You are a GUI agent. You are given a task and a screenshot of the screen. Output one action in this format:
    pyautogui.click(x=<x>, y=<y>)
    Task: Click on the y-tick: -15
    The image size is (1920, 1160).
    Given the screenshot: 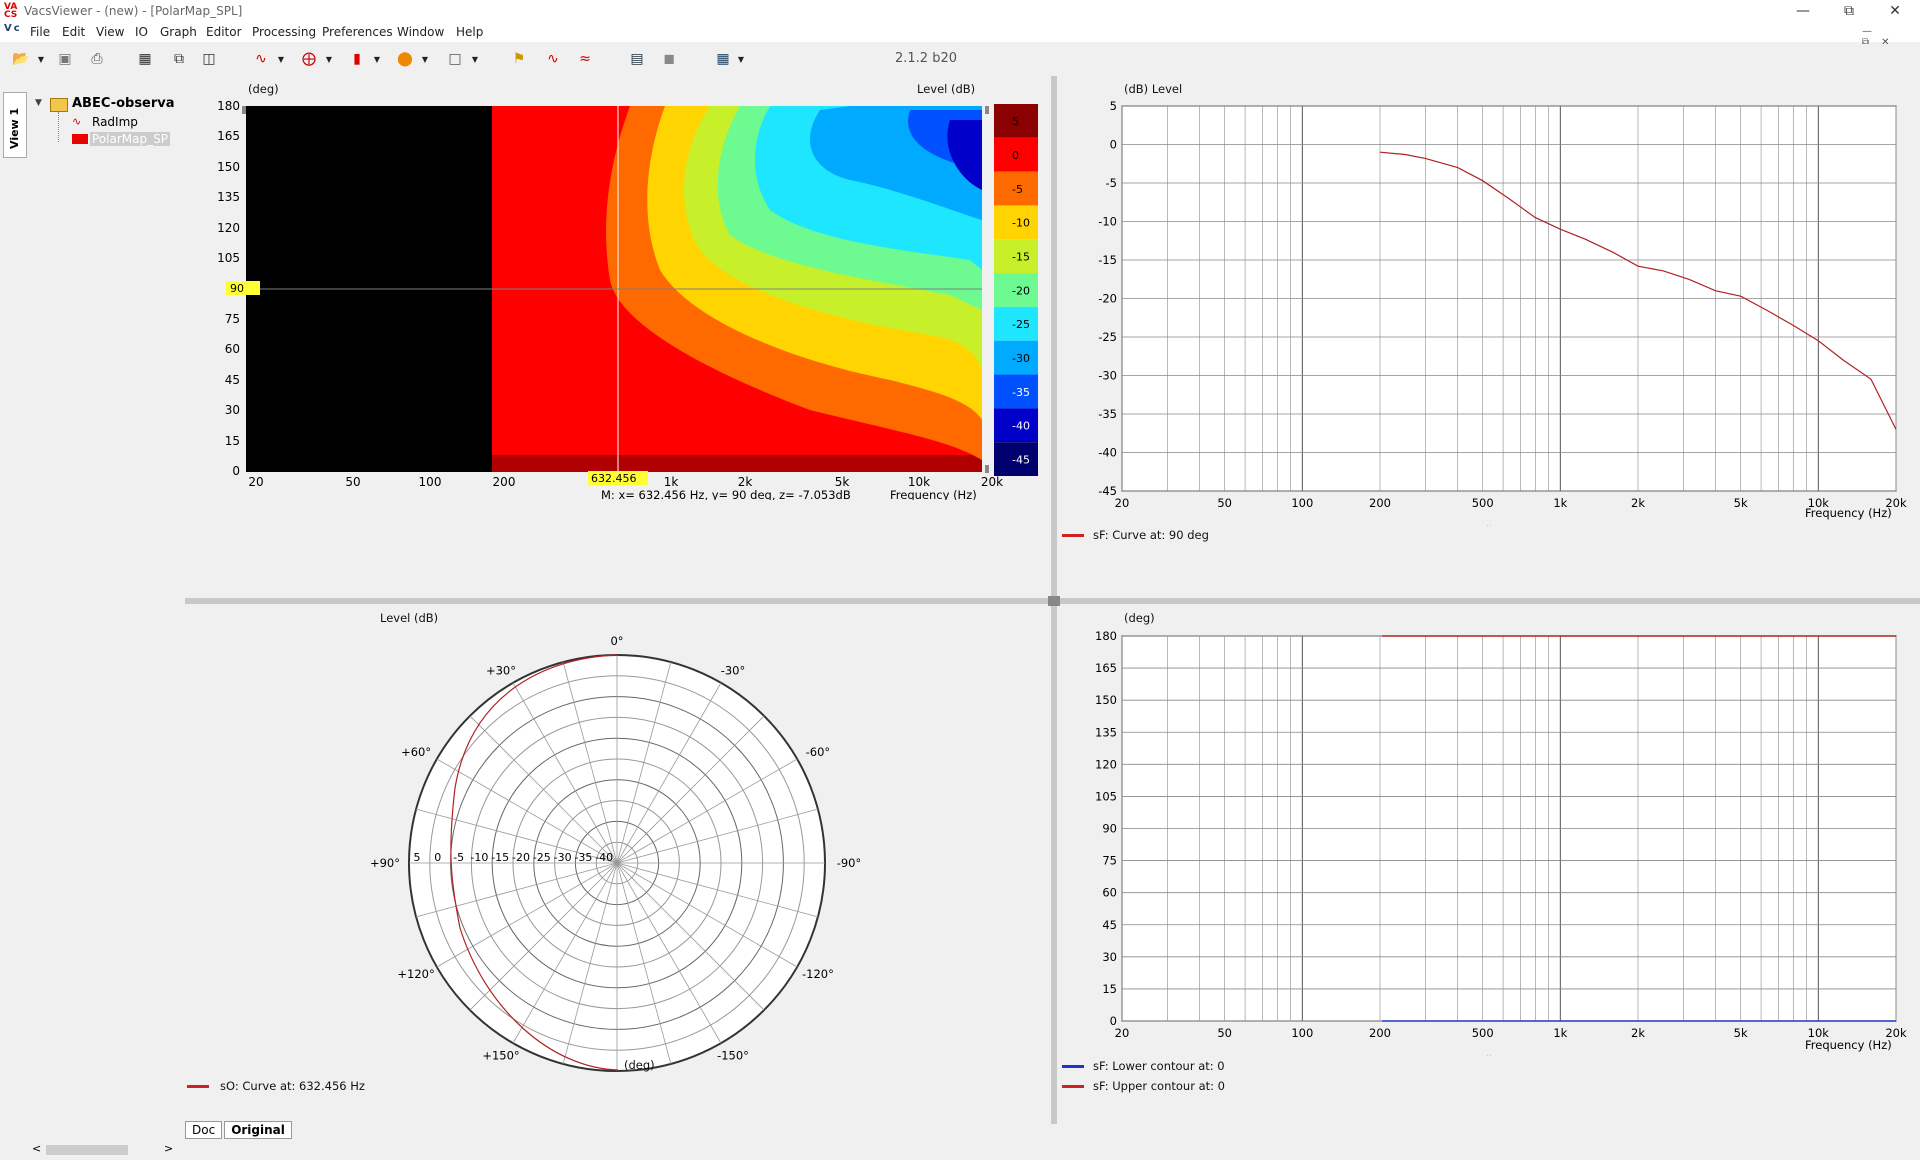 What is the action you would take?
    pyautogui.click(x=1107, y=260)
    